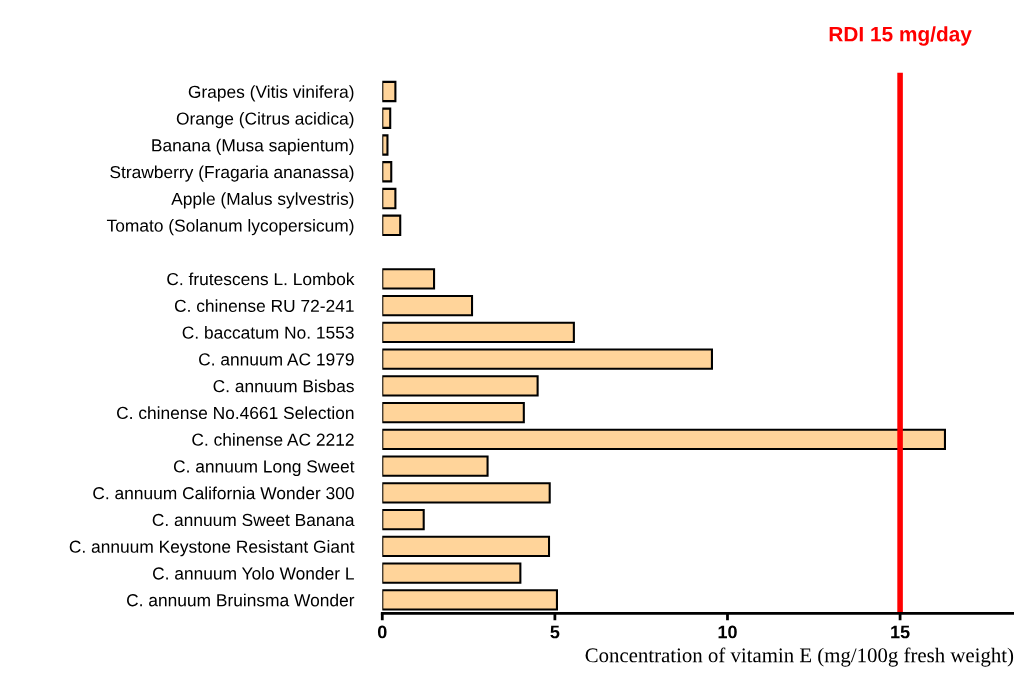 The width and height of the screenshot is (1014, 693). What do you see at coordinates (268, 332) in the screenshot?
I see `y-tick-label: C. baccatum No. 1553` at bounding box center [268, 332].